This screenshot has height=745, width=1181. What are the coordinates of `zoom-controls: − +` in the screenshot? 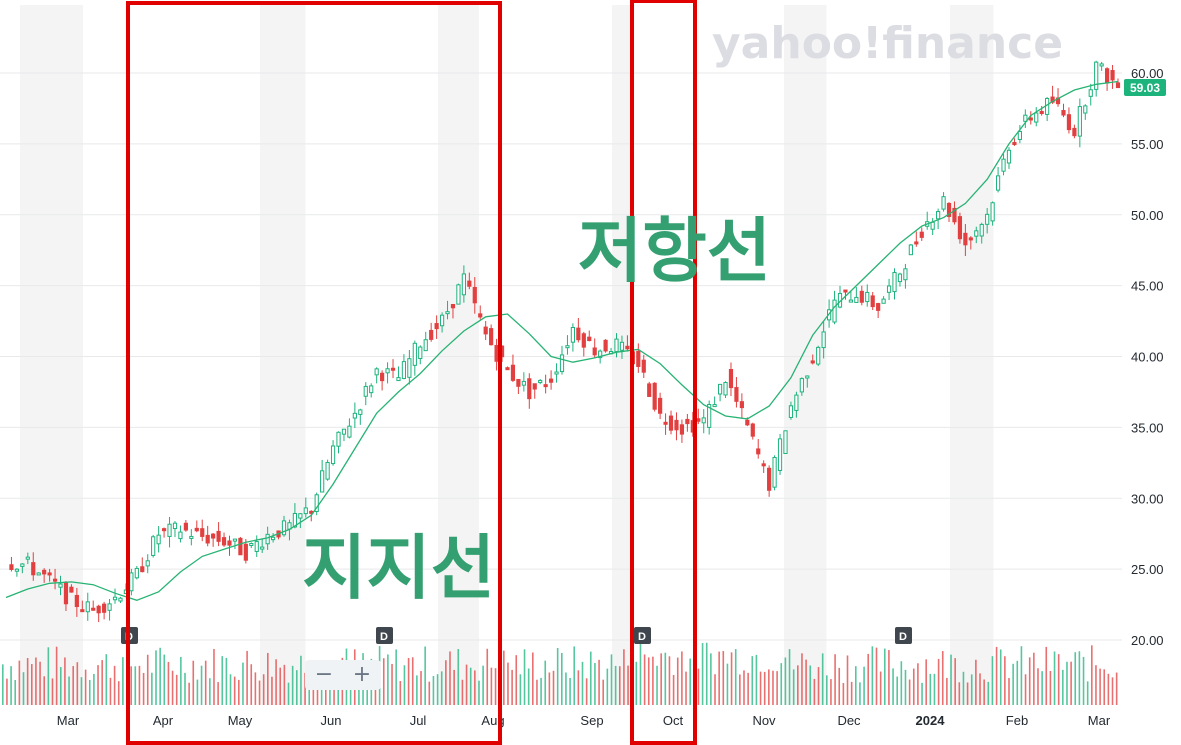 It's located at (343, 675).